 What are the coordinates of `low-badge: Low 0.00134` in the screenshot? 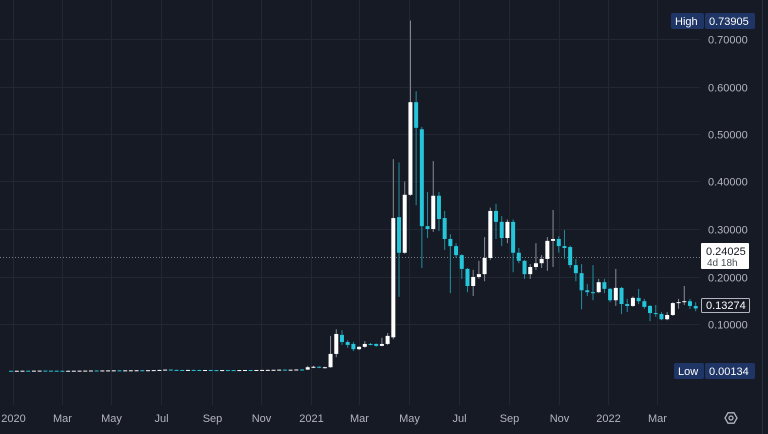 It's located at (714, 371).